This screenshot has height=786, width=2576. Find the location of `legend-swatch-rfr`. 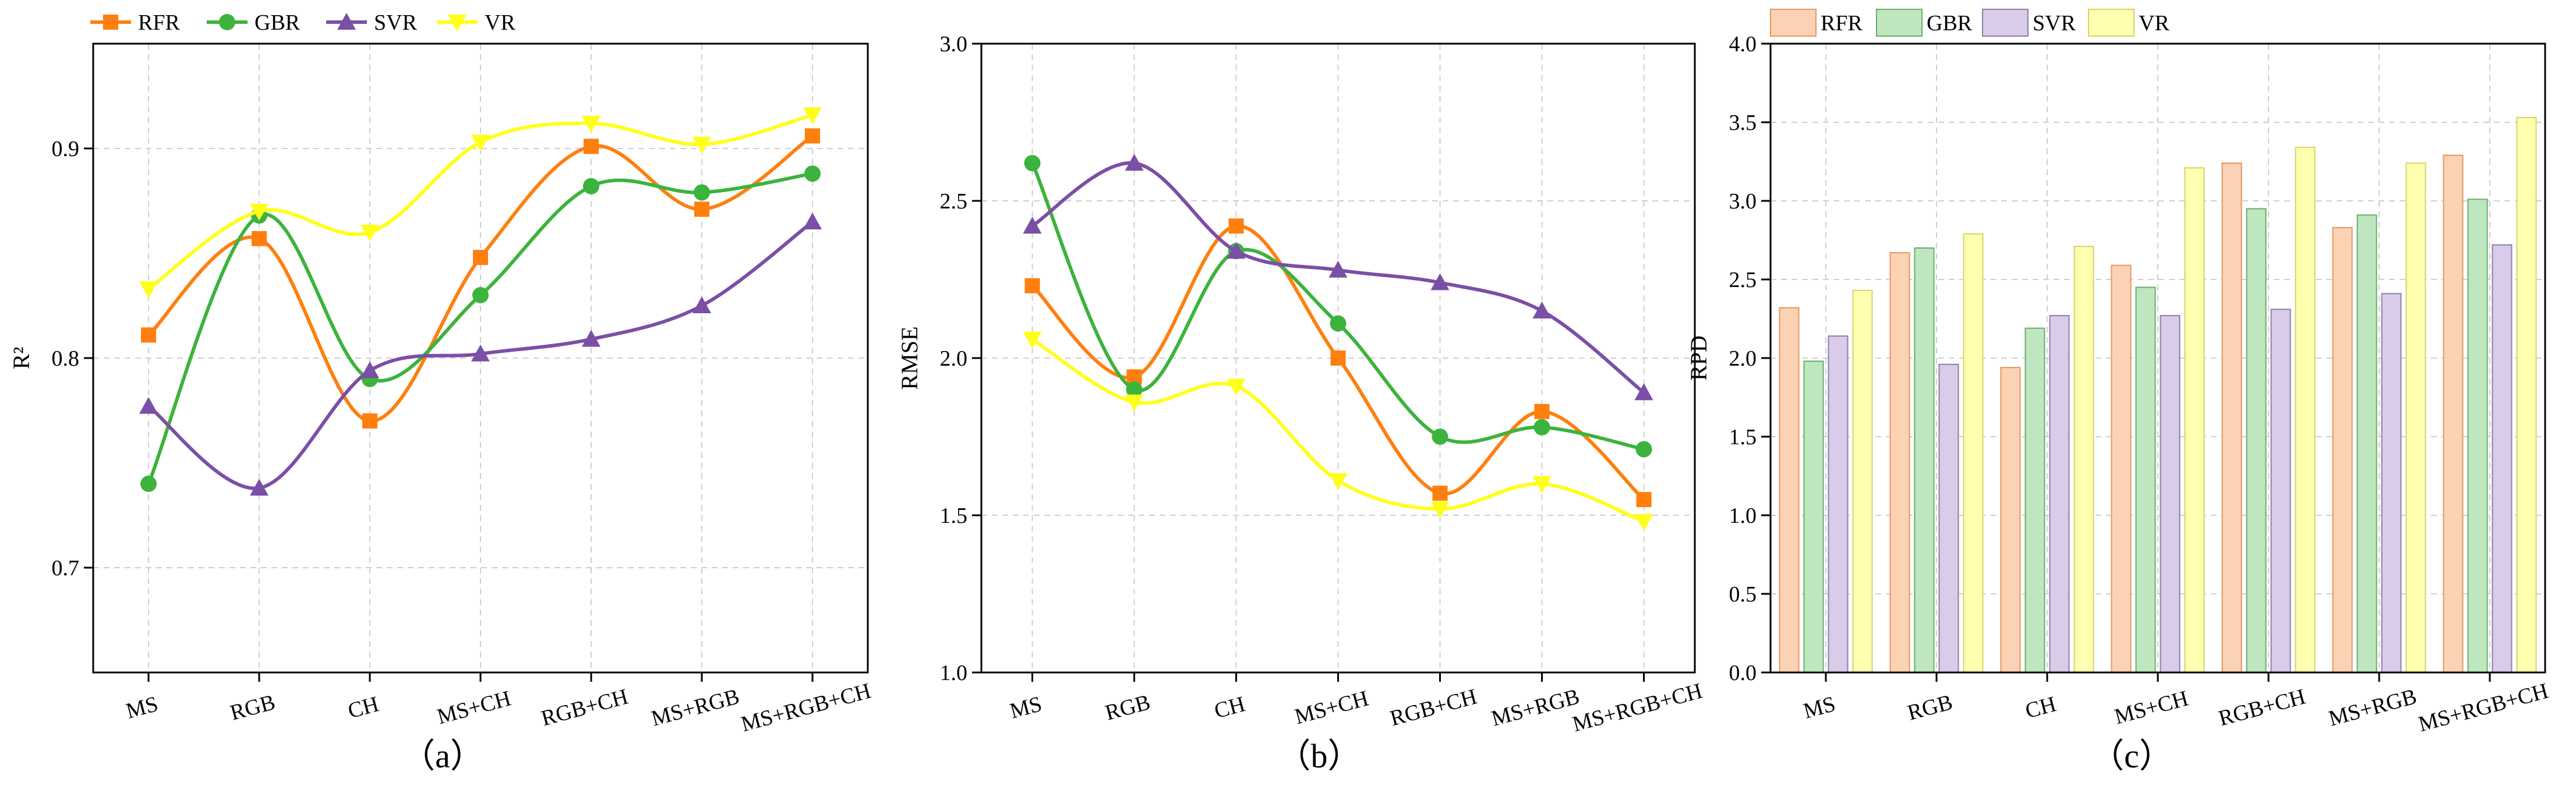

legend-swatch-rfr is located at coordinates (1793, 23).